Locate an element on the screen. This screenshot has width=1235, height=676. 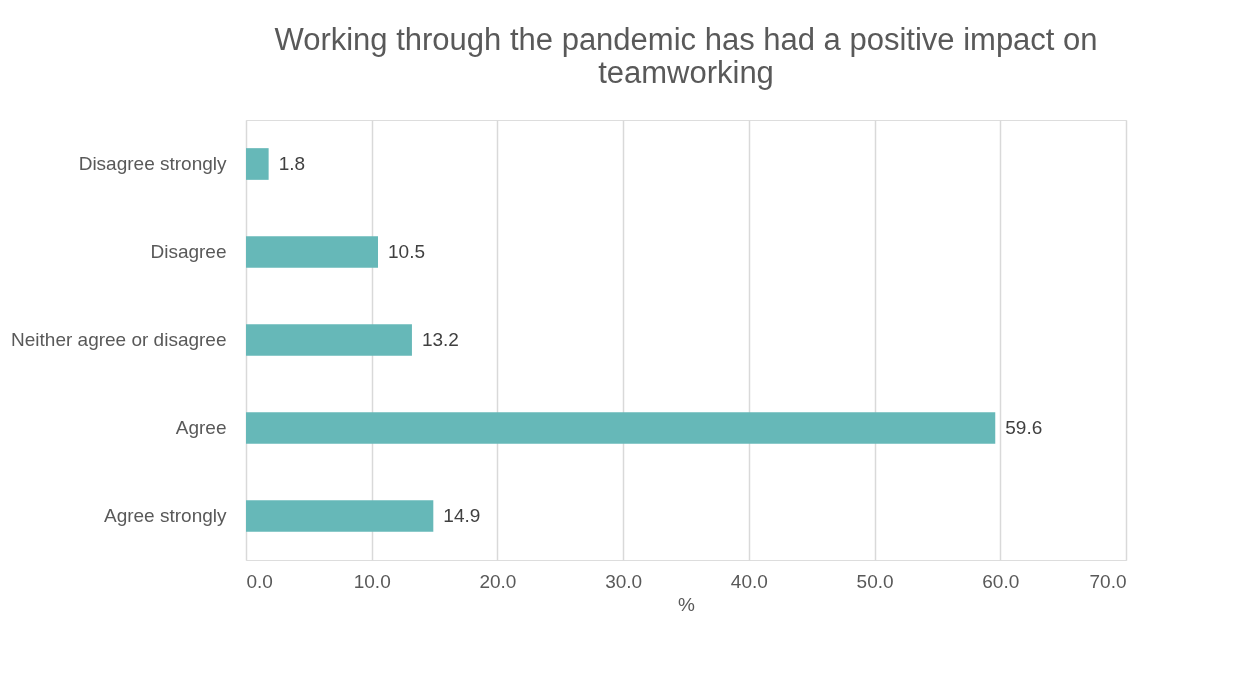
y-tick-label: Disagree strongly is located at coordinates (152, 163).